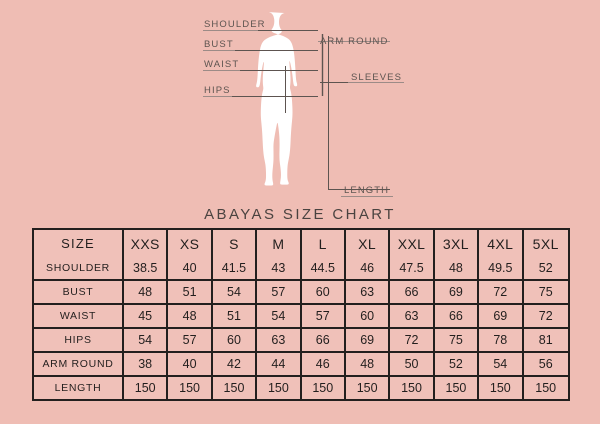  Describe the element at coordinates (368, 243) in the screenshot. I see `header-size-xl: XL` at that location.